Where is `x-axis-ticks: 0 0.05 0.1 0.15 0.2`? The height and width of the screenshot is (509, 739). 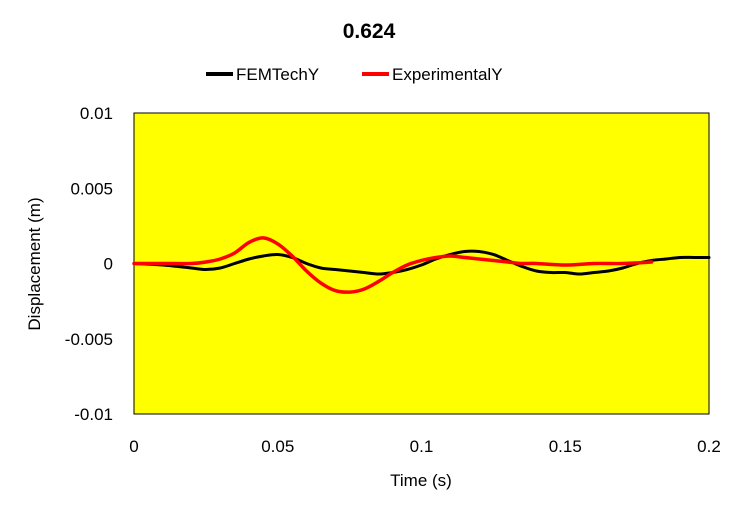 x-axis-ticks: 0 0.05 0.1 0.15 0.2 is located at coordinates (425, 446).